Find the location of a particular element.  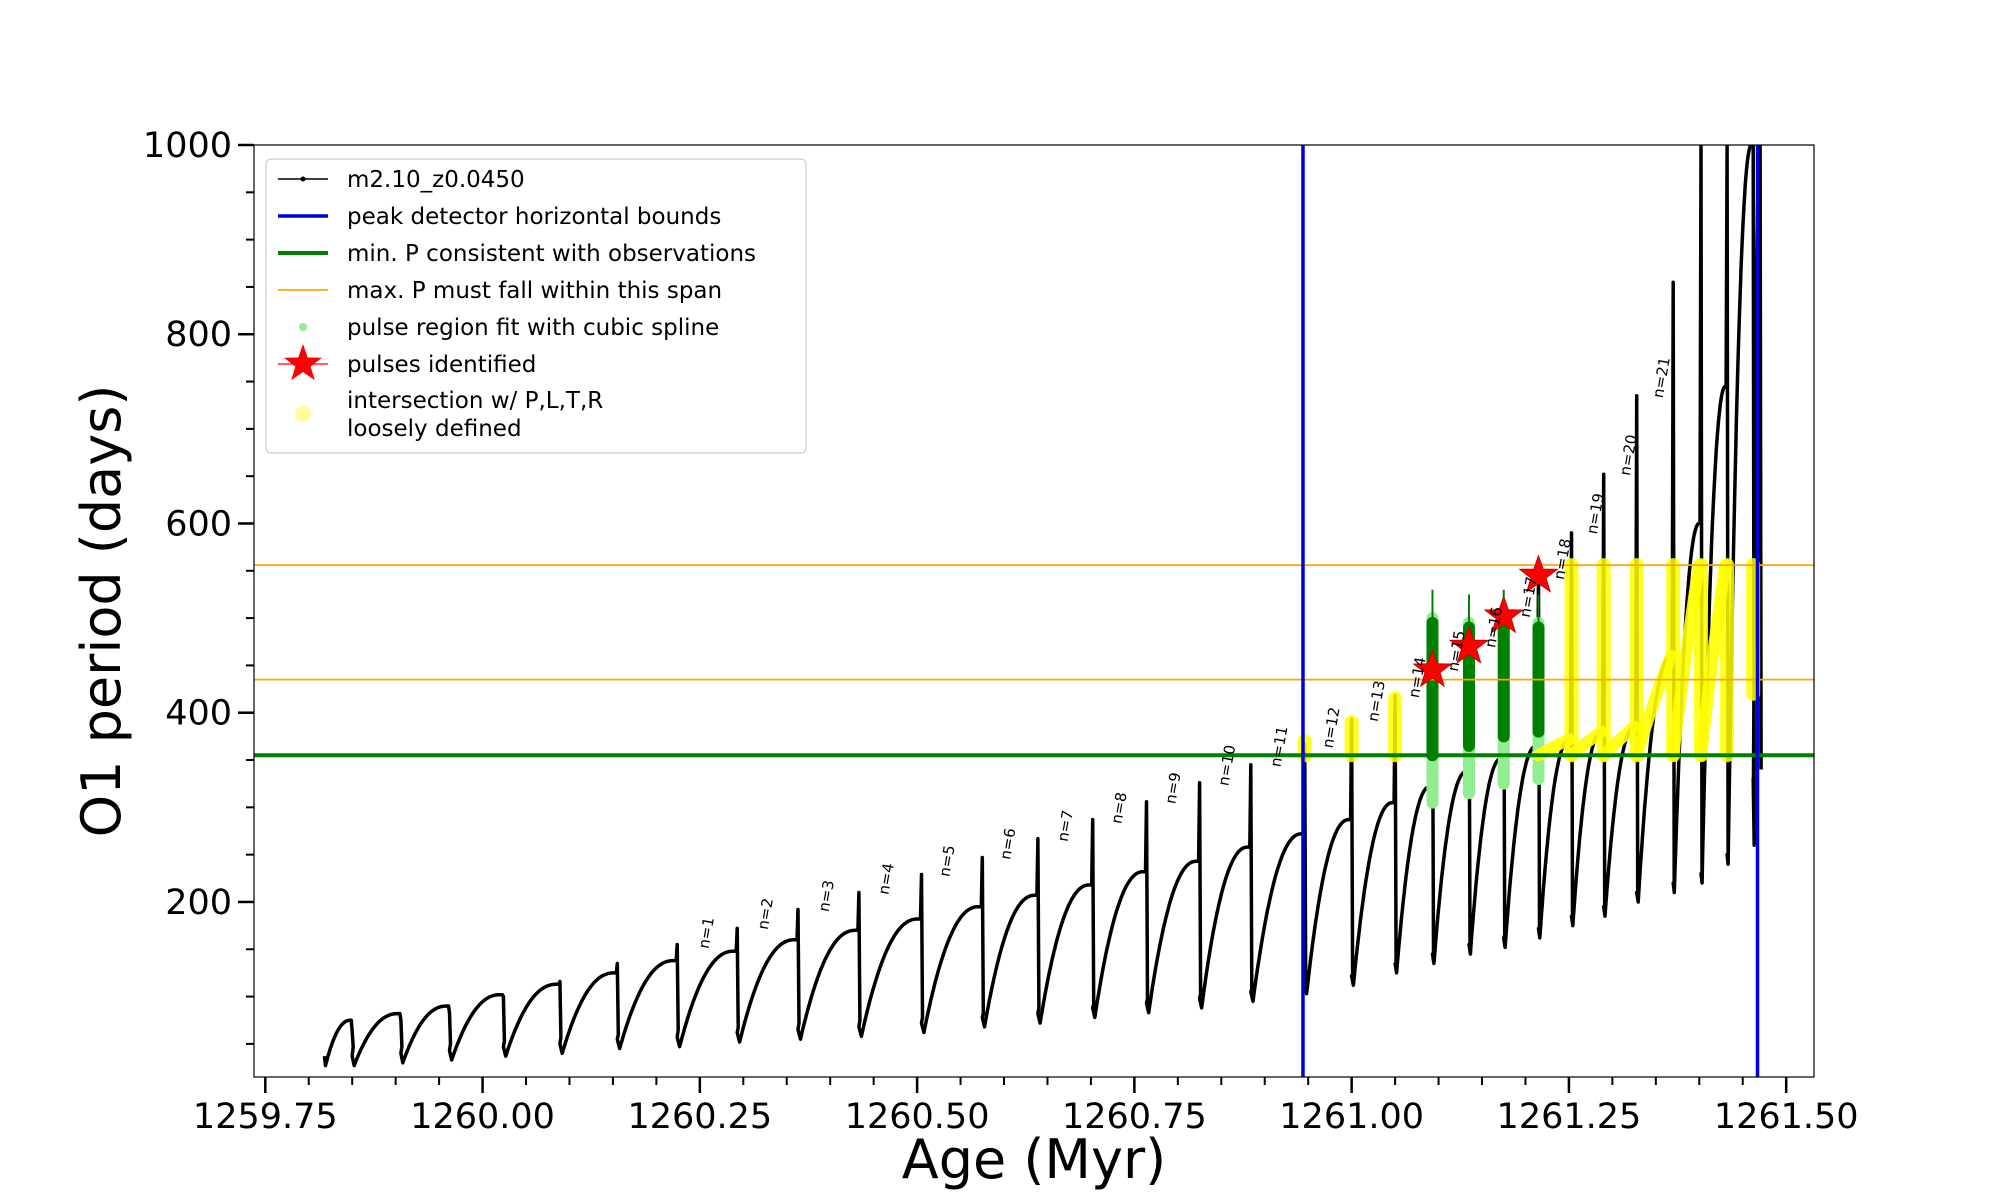

legend-handle-dot-track is located at coordinates (303, 179).